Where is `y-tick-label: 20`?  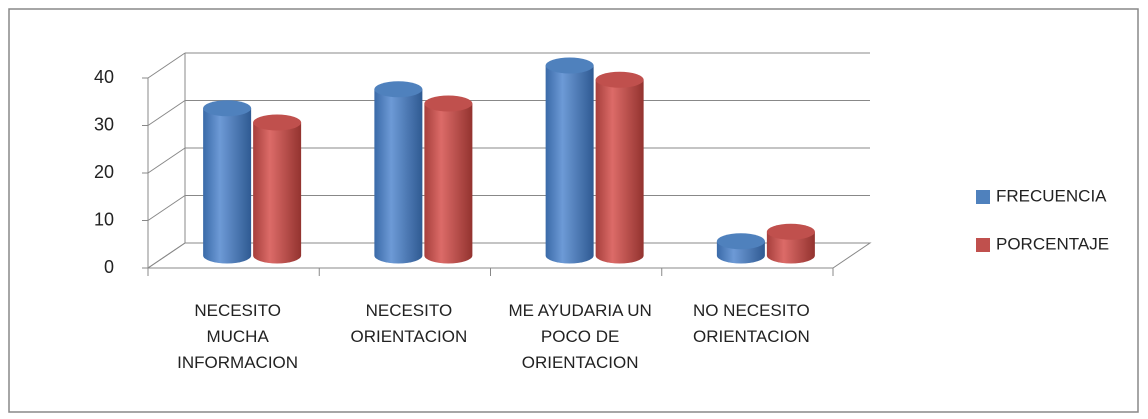 y-tick-label: 20 is located at coordinates (104, 172).